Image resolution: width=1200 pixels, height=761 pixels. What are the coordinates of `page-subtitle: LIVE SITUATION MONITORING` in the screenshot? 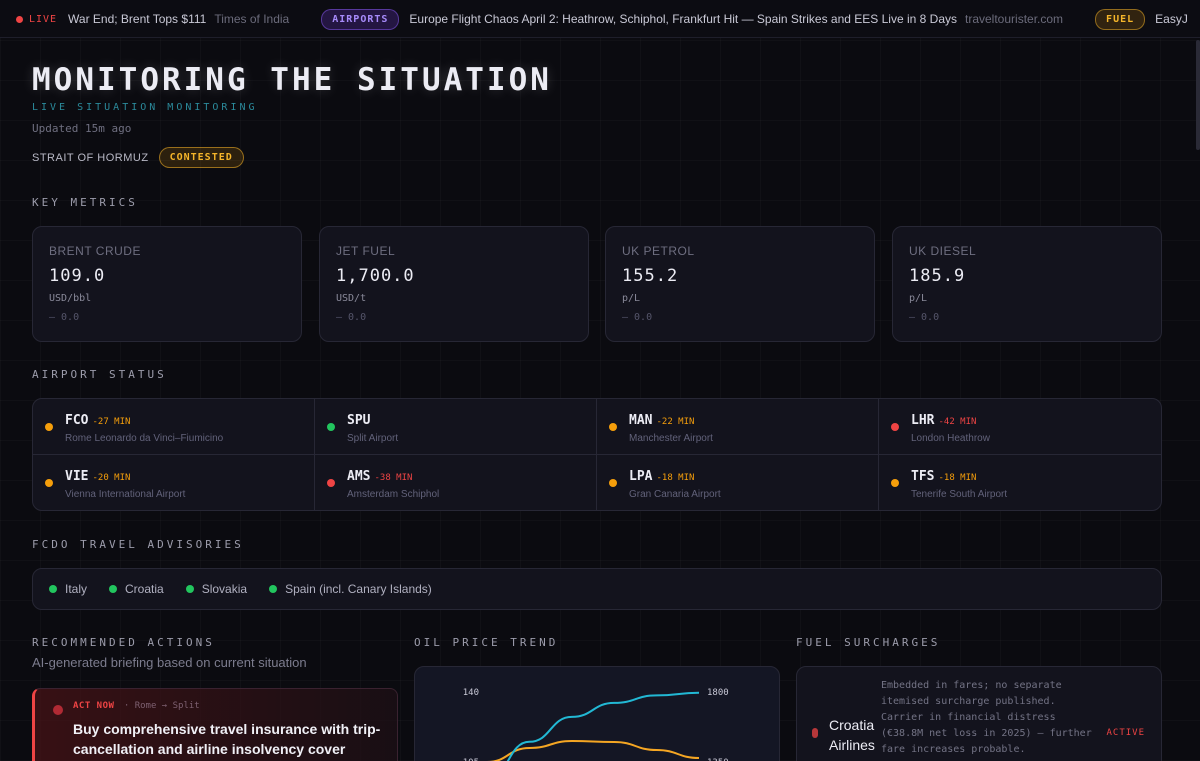 It's located at (145, 107).